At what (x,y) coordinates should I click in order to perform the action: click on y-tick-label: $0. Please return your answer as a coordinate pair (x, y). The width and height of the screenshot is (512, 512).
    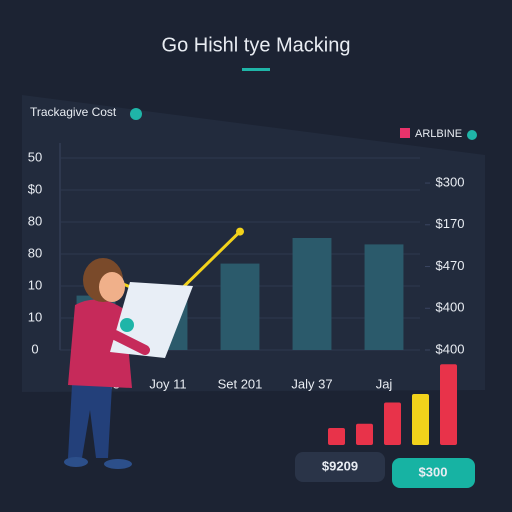
    Looking at the image, I should click on (35, 188).